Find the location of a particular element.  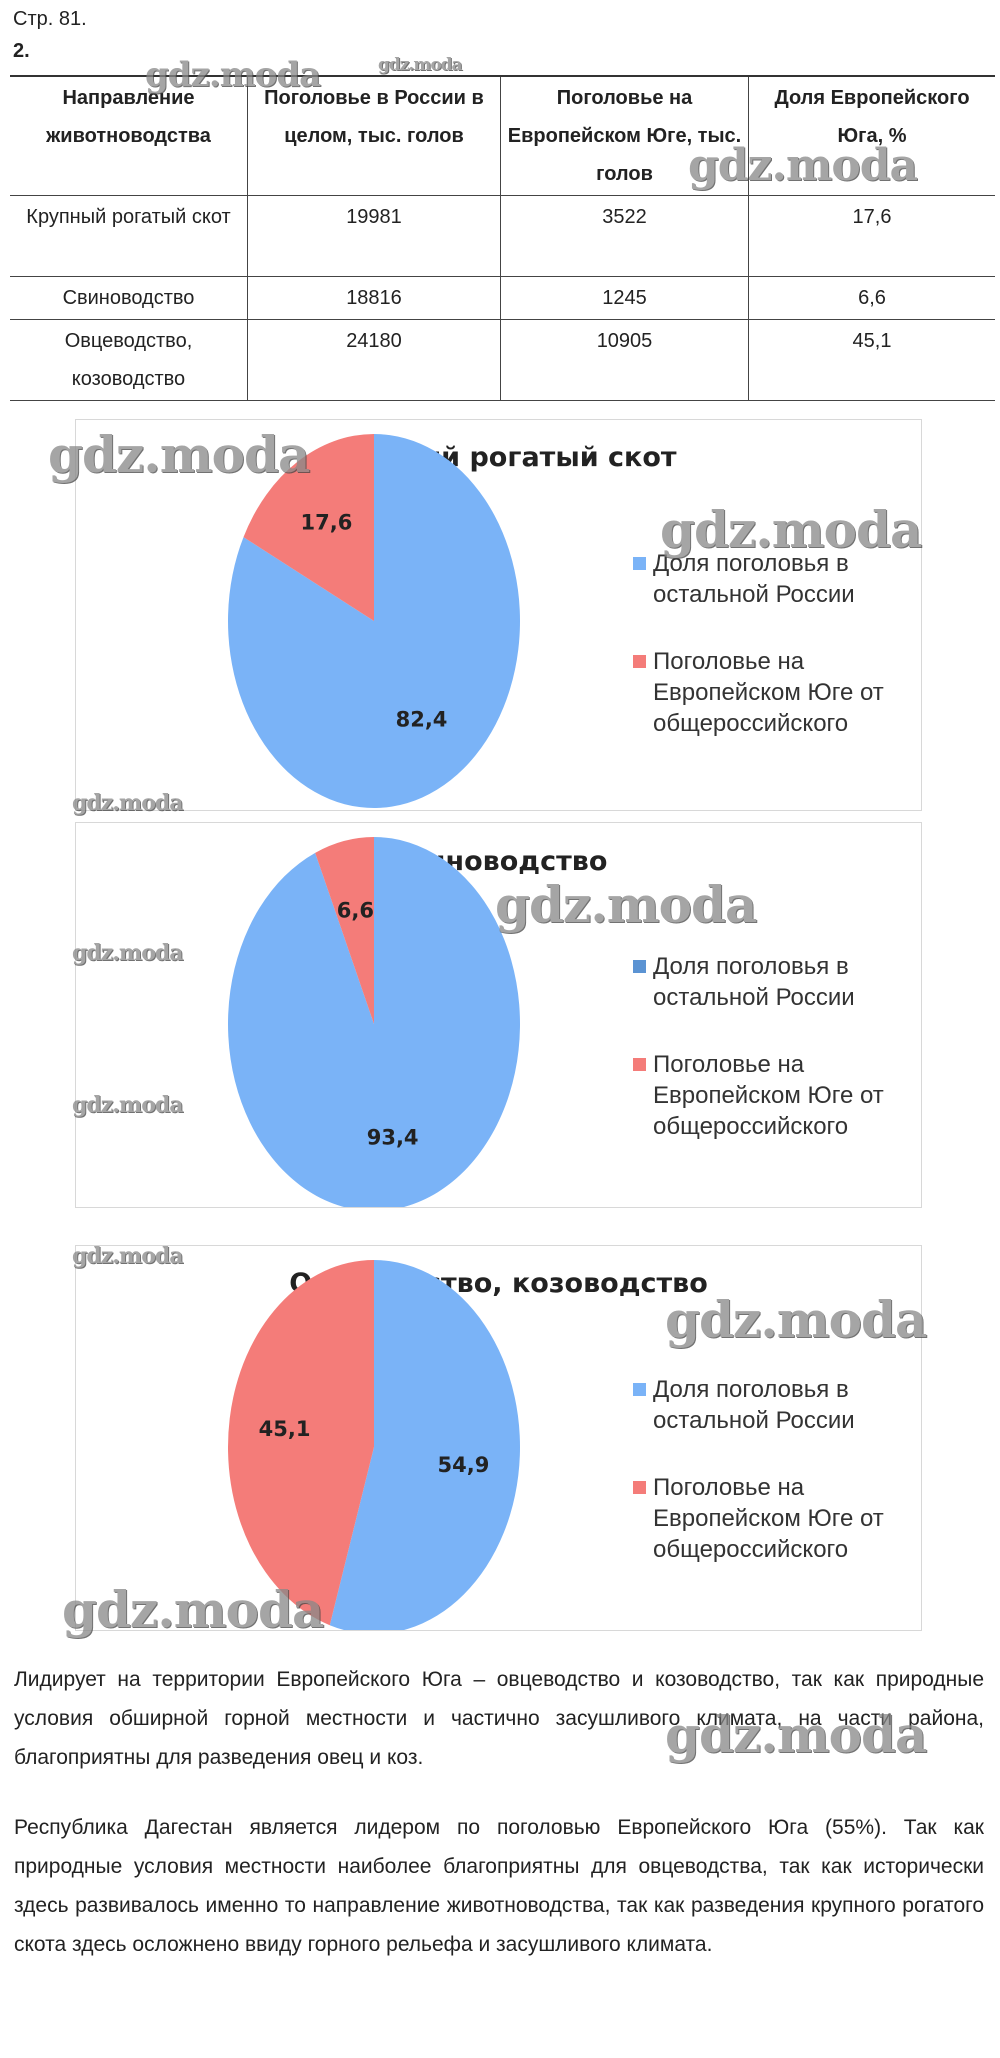

data-label: 82,4 is located at coordinates (422, 720).